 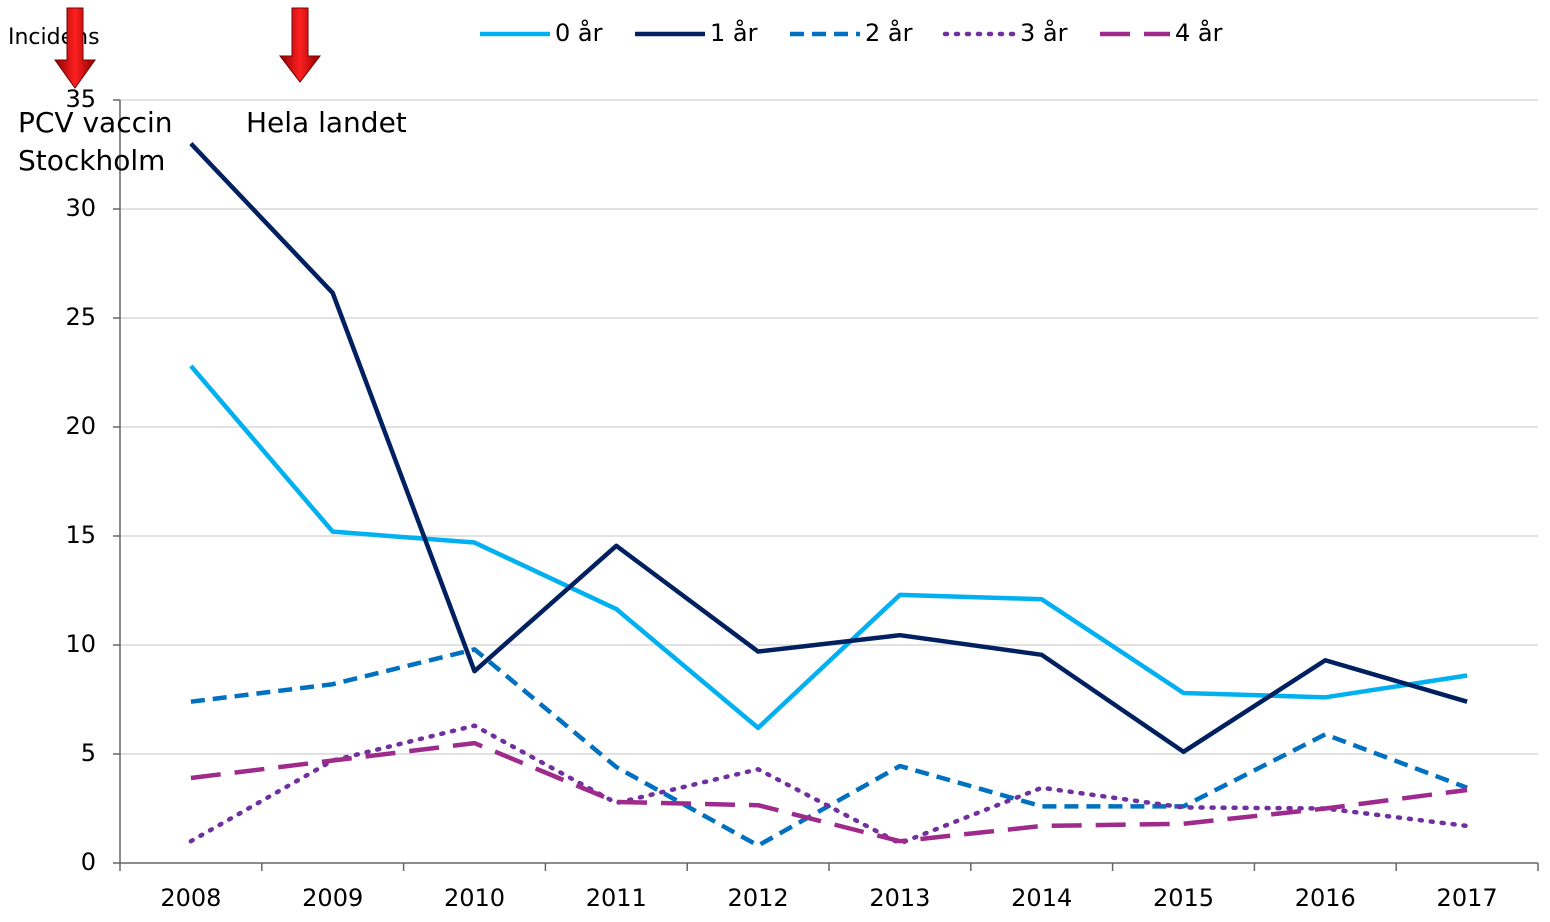 What do you see at coordinates (80, 208) in the screenshot?
I see `y-tick-label: 30` at bounding box center [80, 208].